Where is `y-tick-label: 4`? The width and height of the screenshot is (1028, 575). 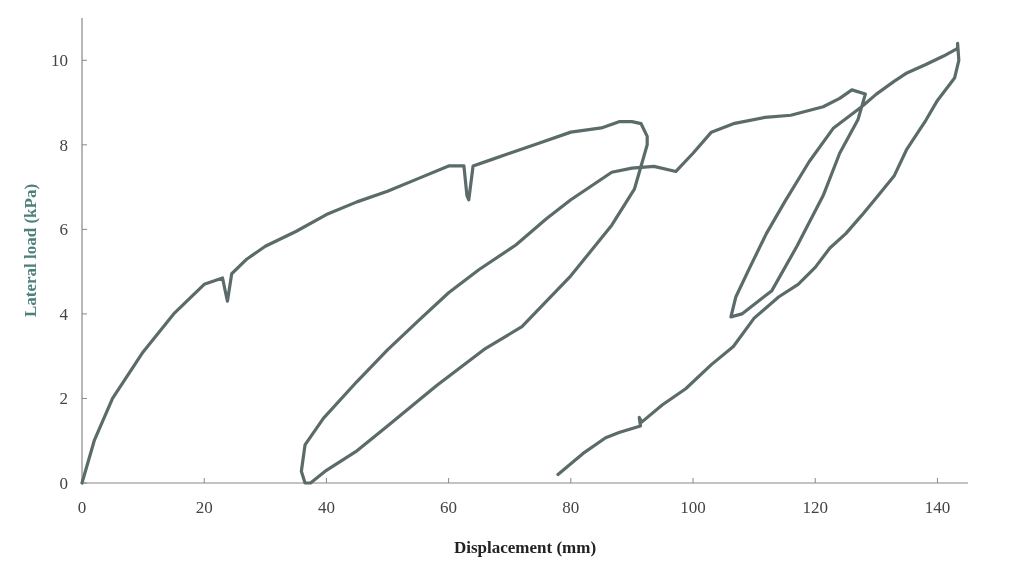 y-tick-label: 4 is located at coordinates (64, 314).